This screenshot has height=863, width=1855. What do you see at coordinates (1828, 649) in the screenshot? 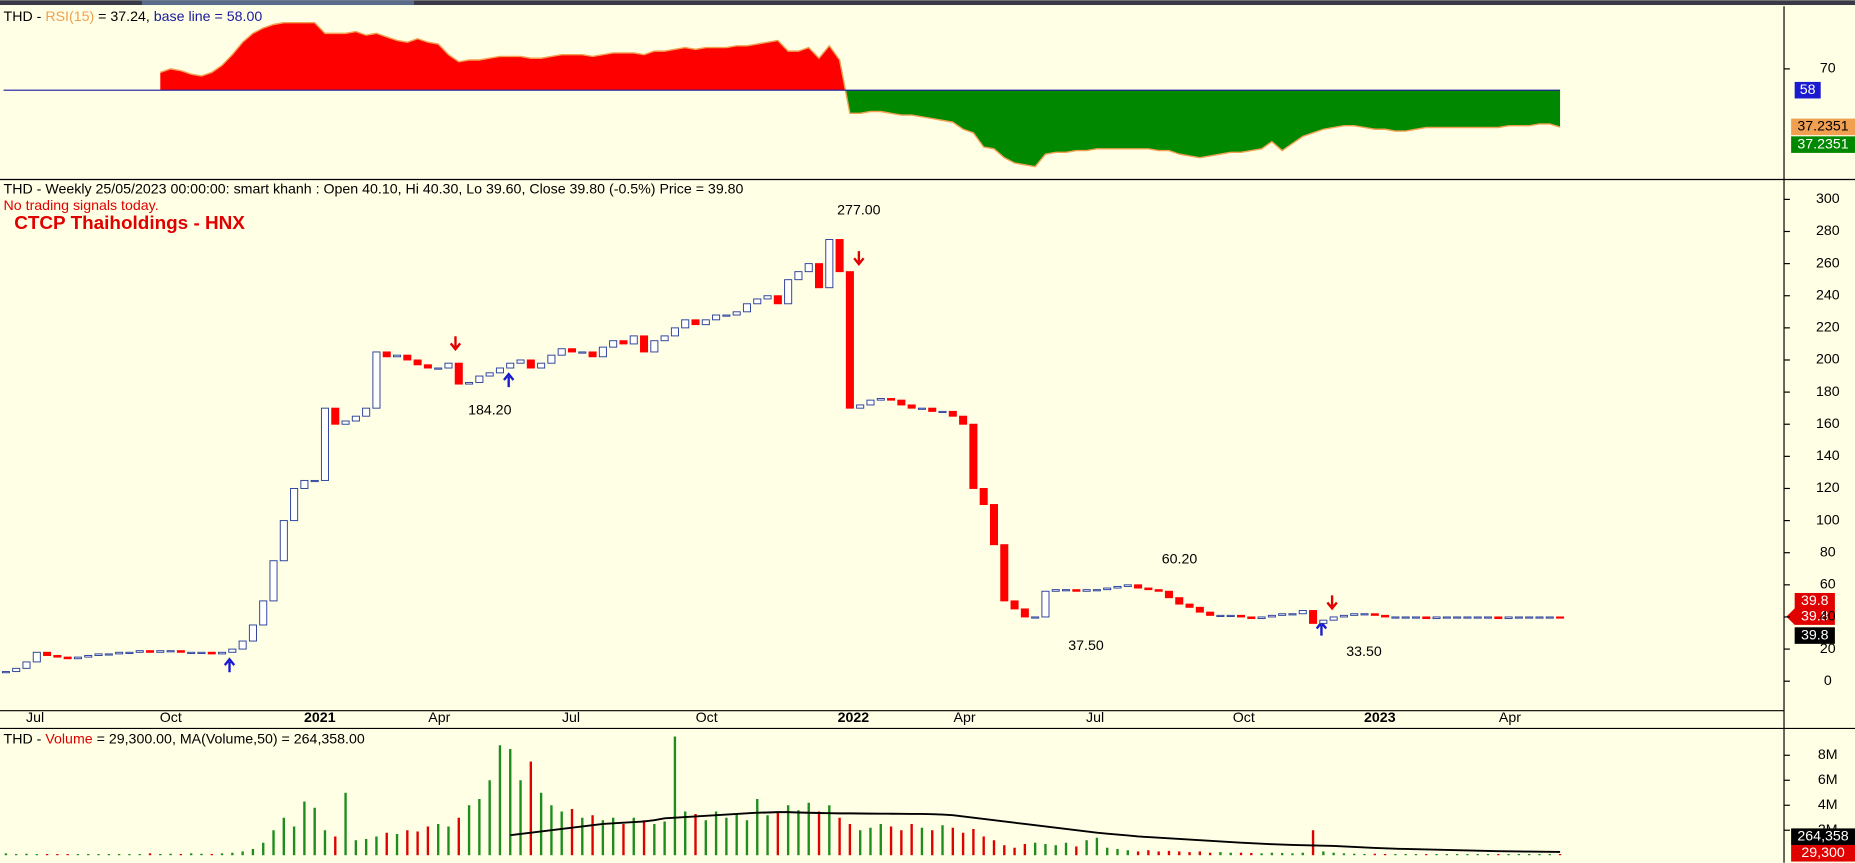
I see `y-tick-label: 20` at bounding box center [1828, 649].